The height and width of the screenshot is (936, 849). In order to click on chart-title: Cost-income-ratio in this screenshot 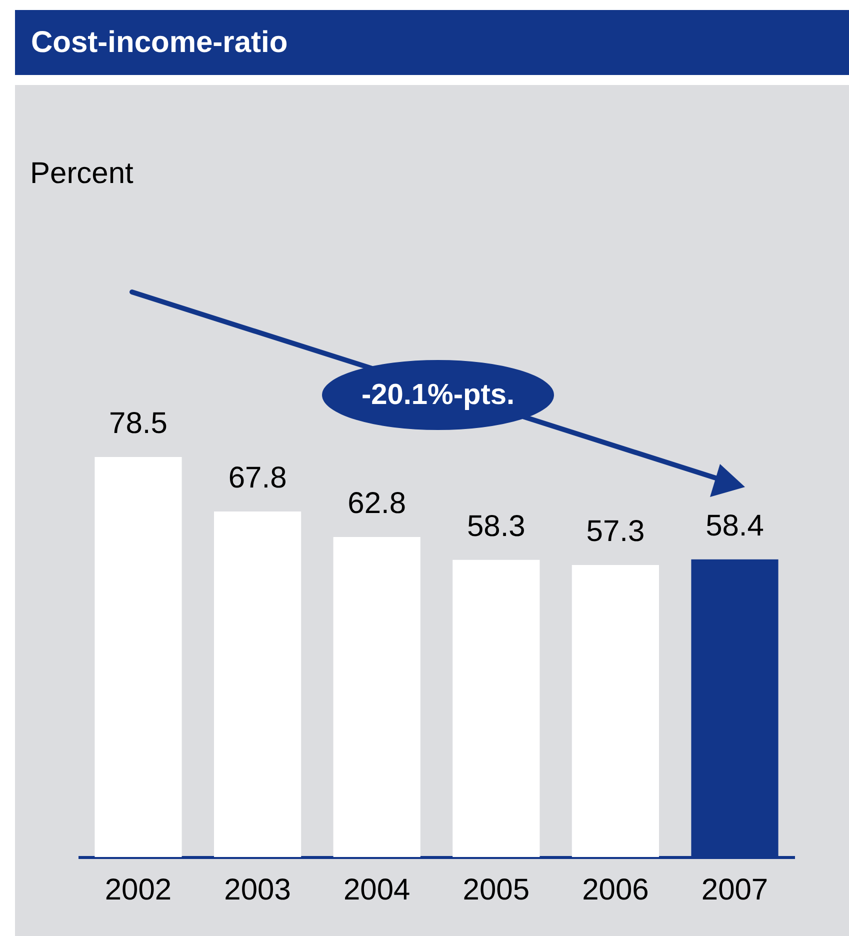, I will do `click(432, 42)`.